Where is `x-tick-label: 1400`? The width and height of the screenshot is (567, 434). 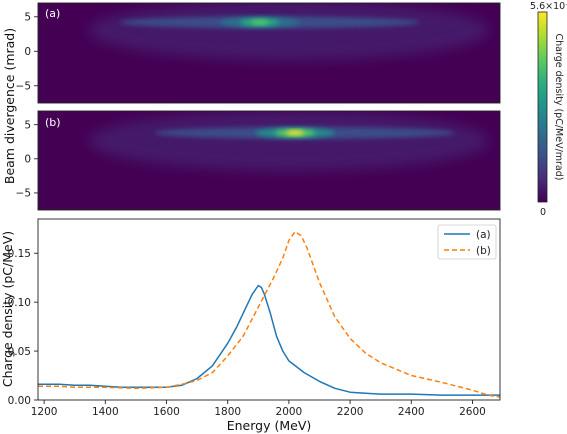 x-tick-label: 1400 is located at coordinates (105, 412).